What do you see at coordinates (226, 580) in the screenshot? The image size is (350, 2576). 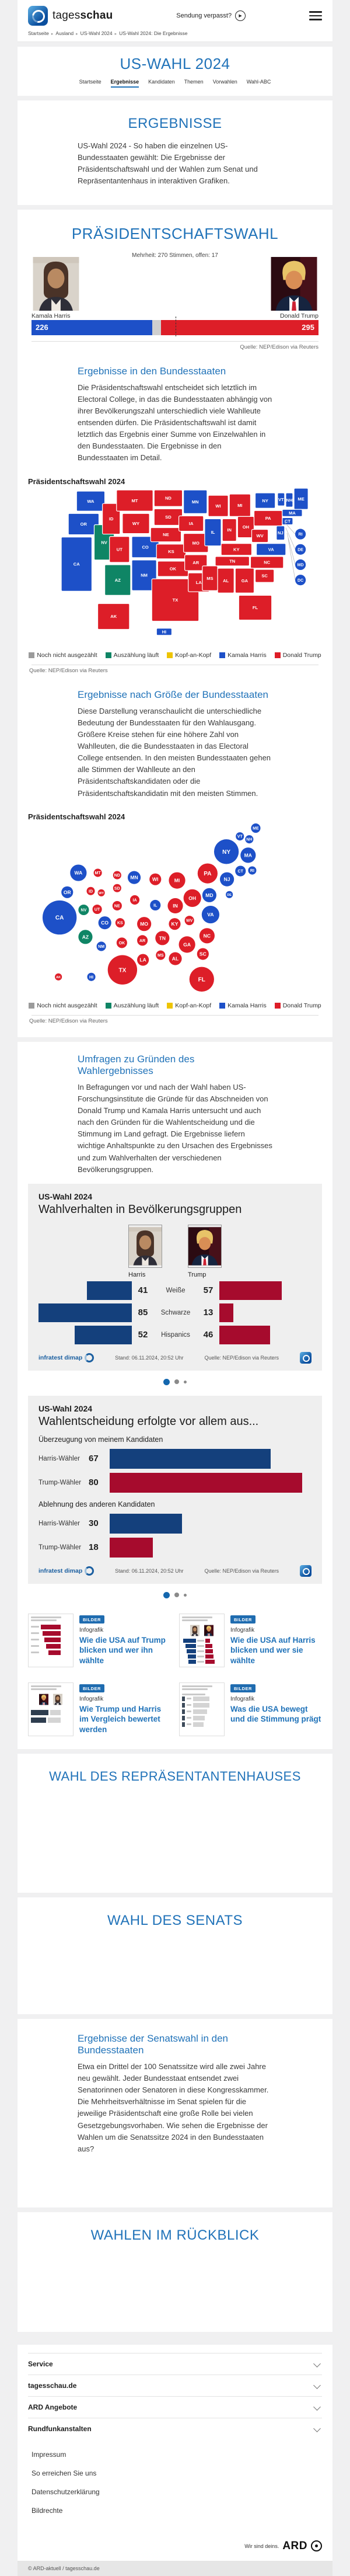 I see `state-AL` at bounding box center [226, 580].